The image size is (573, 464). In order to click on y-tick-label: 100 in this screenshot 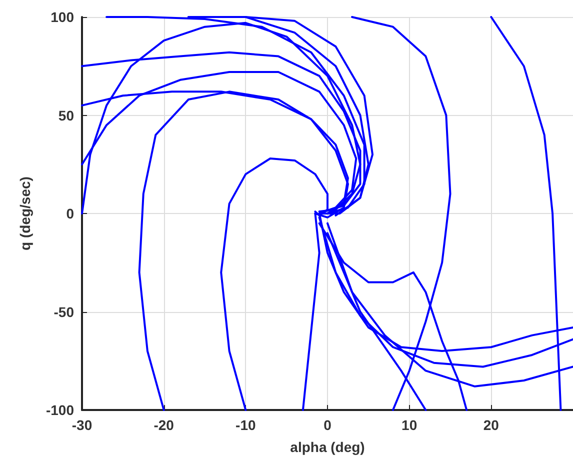, I will do `click(62, 17)`.